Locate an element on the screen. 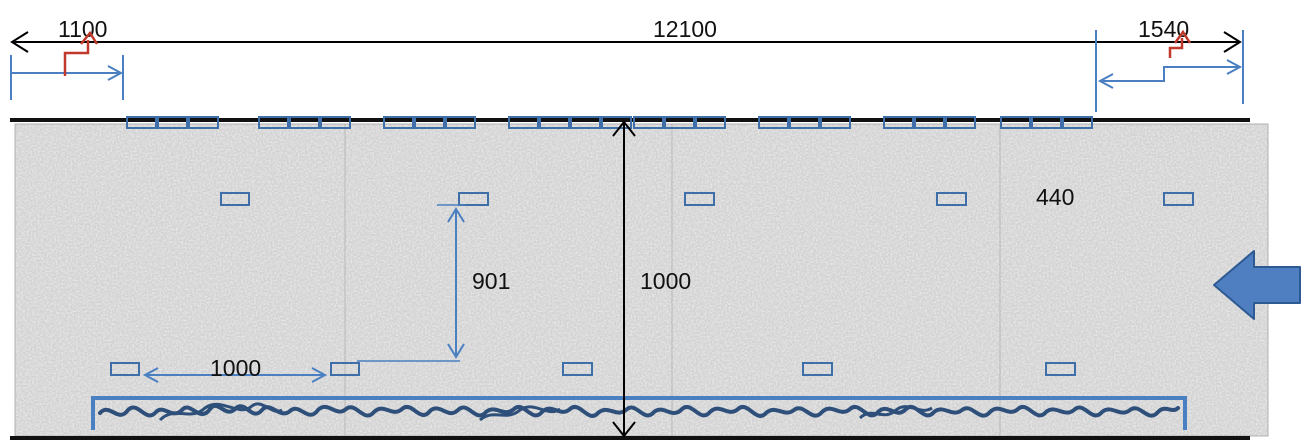 Image resolution: width=1314 pixels, height=444 pixels. dimension-label-total: 12100 is located at coordinates (685, 29).